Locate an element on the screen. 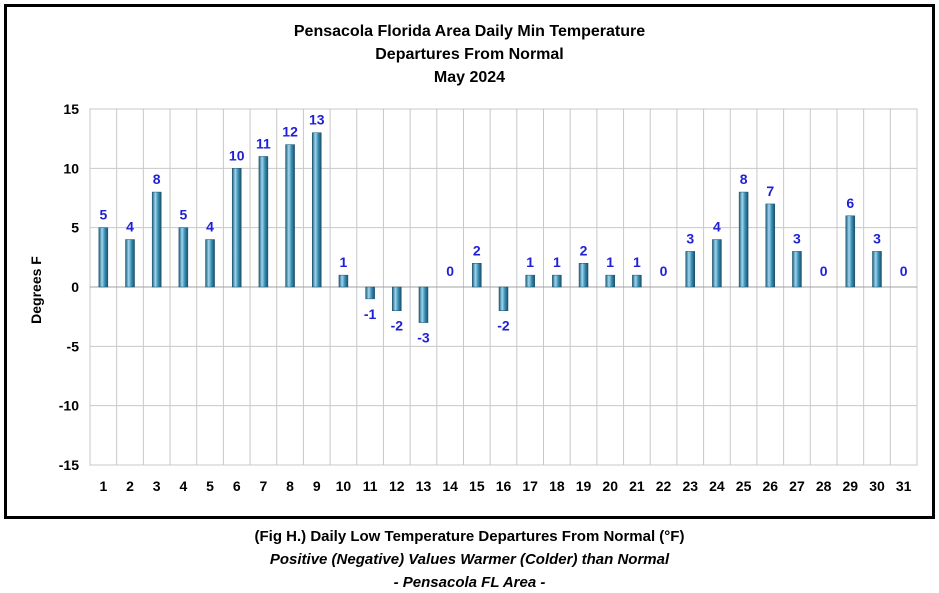 The width and height of the screenshot is (939, 593). x-tick-label: 13 is located at coordinates (424, 486).